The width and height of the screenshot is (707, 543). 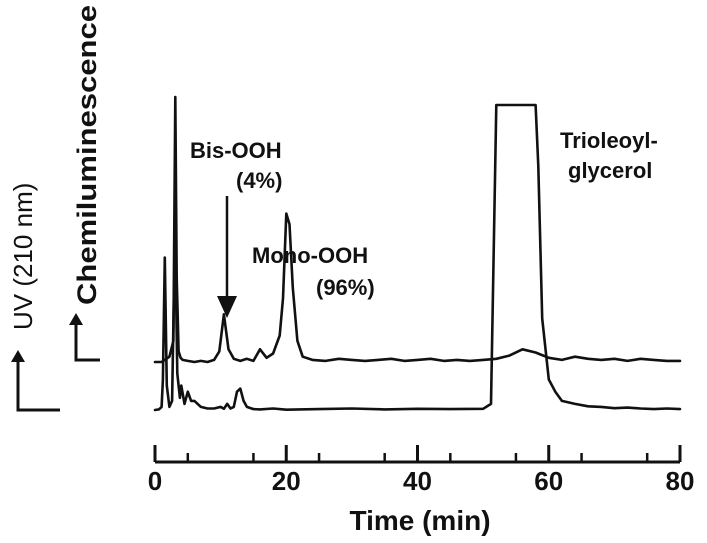 I want to click on cl-axis-indicator: Chemiluminescence, so click(x=85, y=183).